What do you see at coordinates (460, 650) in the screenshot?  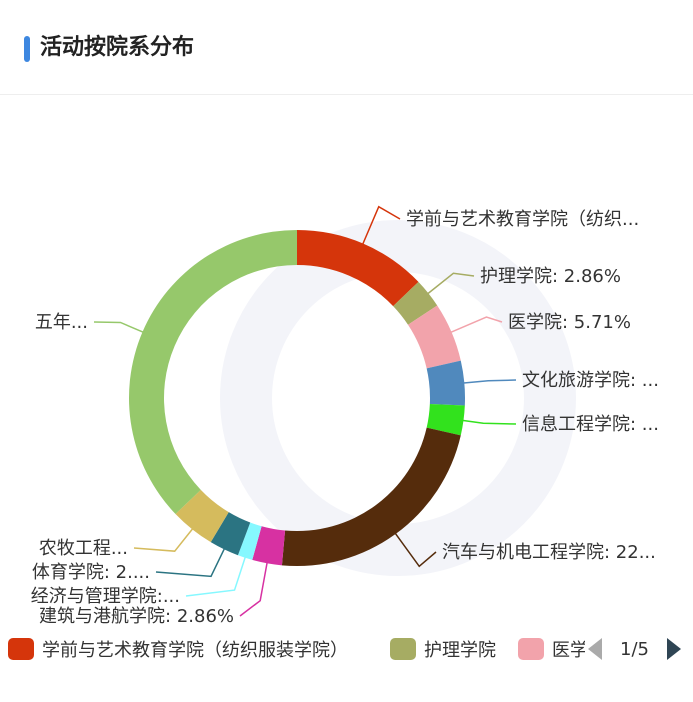 I see `legend-label: 护理学院` at bounding box center [460, 650].